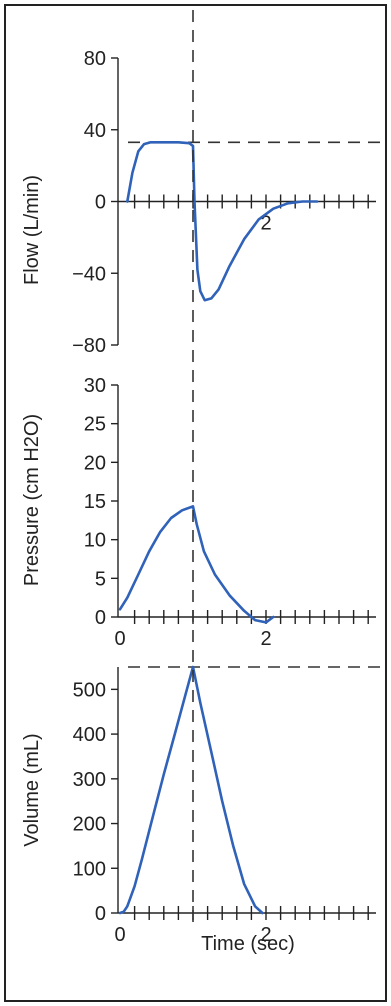 Image resolution: width=391 pixels, height=1006 pixels. Describe the element at coordinates (95, 386) in the screenshot. I see `pressure-y-tick-label: 30` at that location.